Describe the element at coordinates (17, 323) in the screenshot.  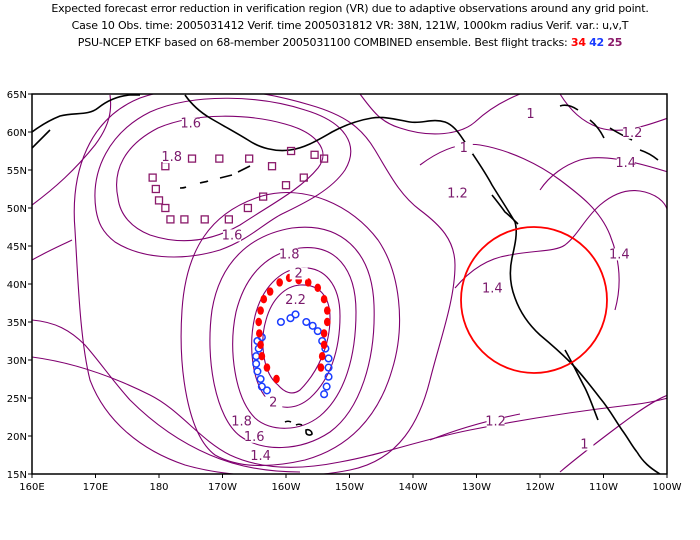
I see `y-tick-label: 35N` at that location.